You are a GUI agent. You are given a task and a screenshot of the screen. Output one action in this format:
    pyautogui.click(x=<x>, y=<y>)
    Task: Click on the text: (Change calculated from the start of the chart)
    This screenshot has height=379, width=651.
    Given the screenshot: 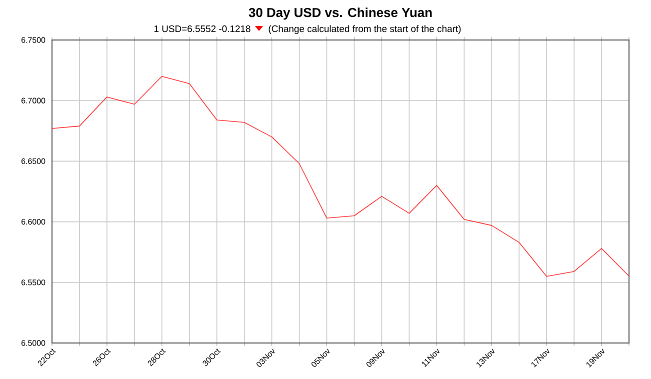 What is the action you would take?
    pyautogui.click(x=364, y=29)
    